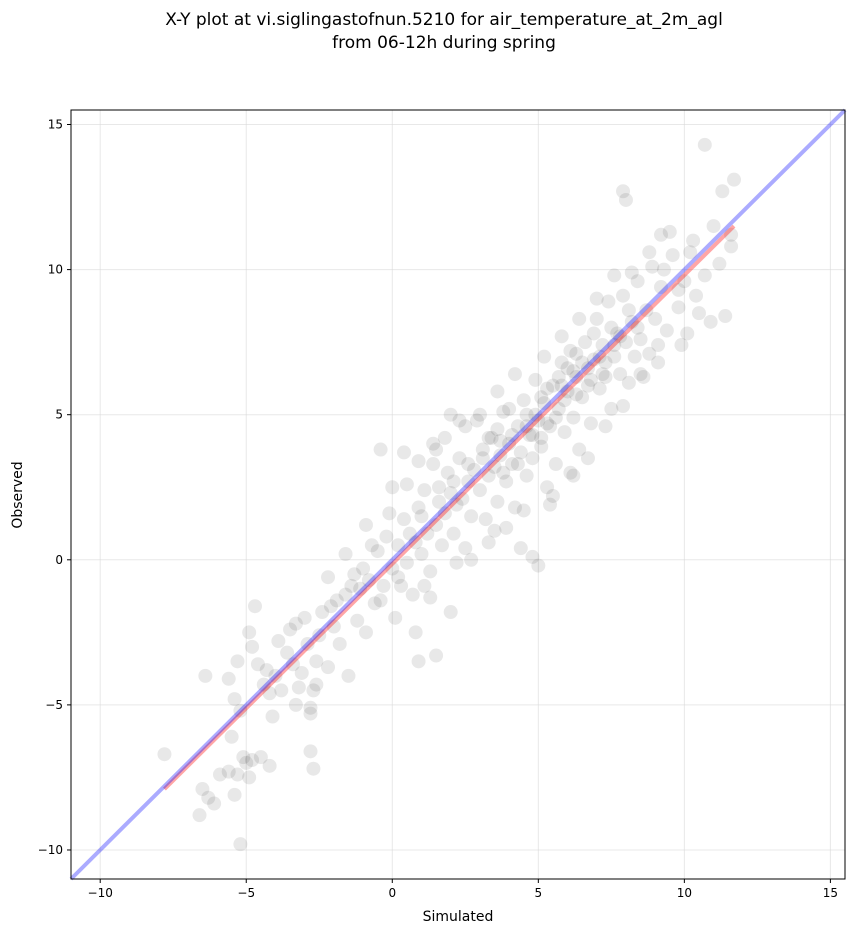 The image size is (854, 934). What do you see at coordinates (444, 43) in the screenshot?
I see `chart-title-line-2: from 06-12h during spring` at bounding box center [444, 43].